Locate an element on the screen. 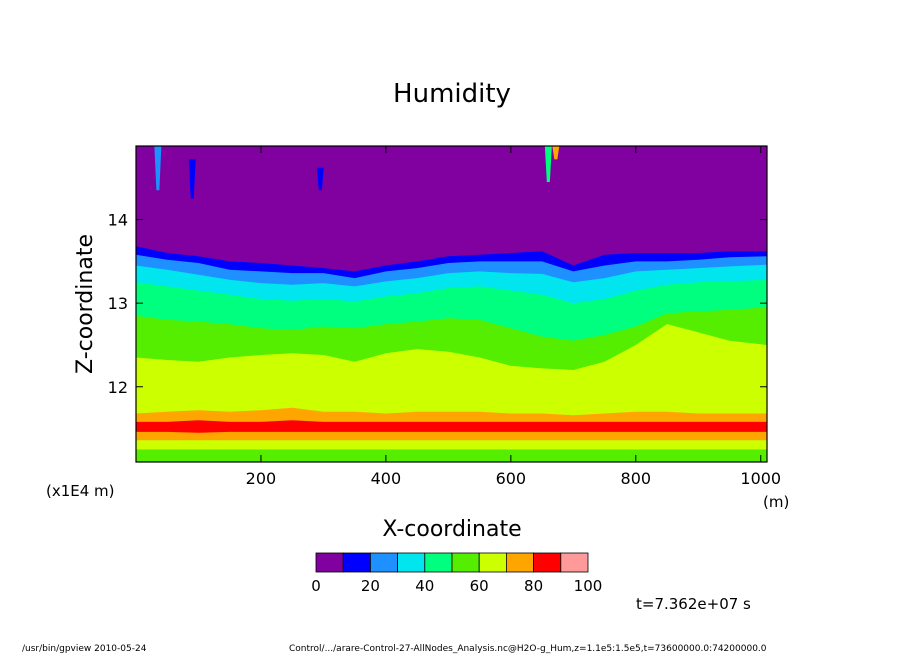  y-tick-label: 12 is located at coordinates (118, 387).